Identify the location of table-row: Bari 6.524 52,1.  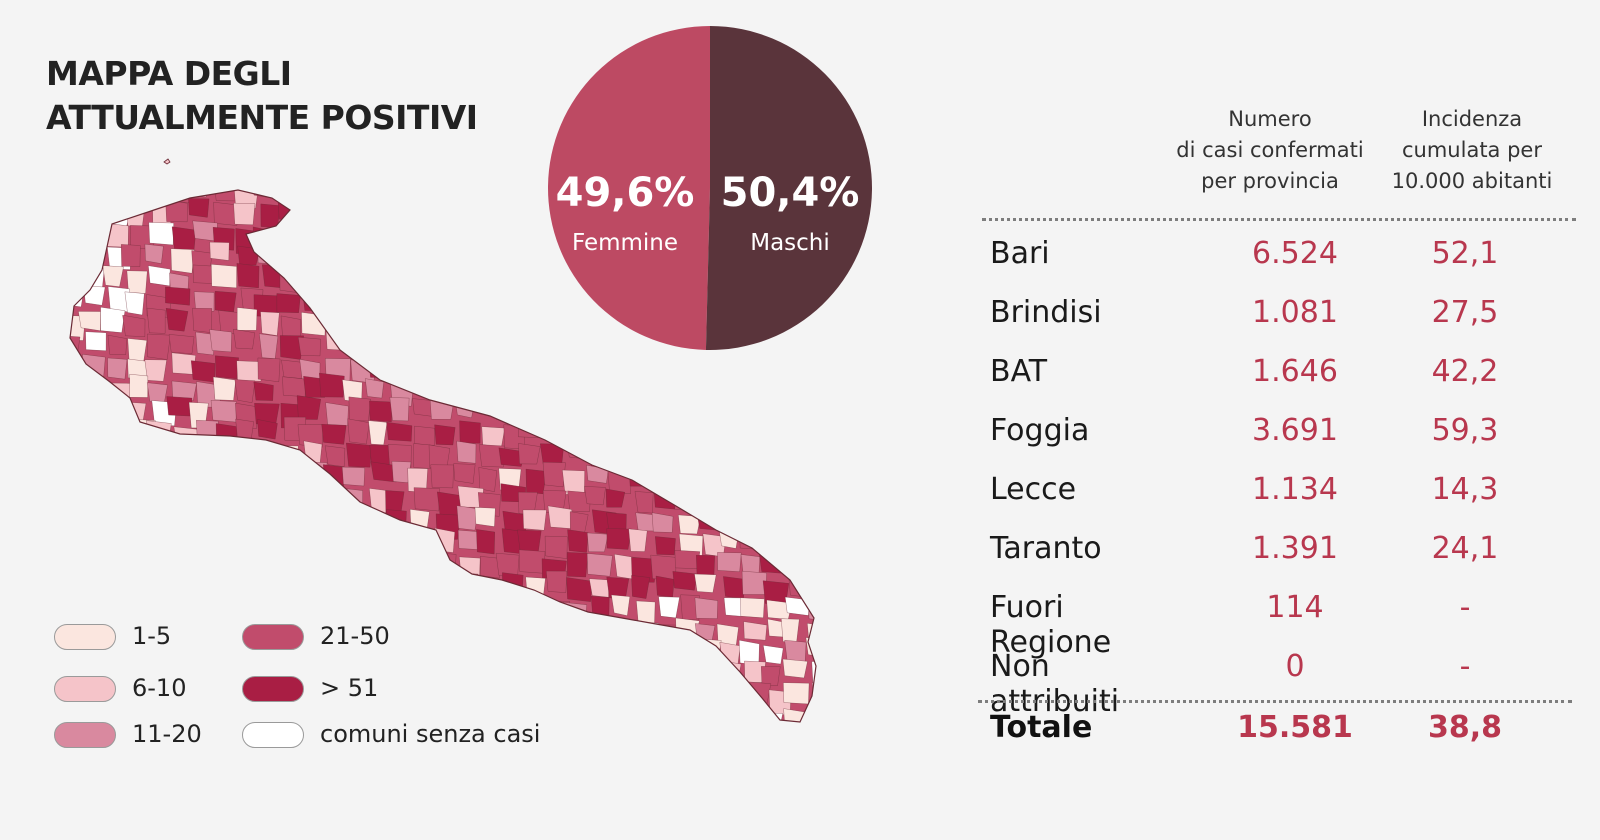
(749, 261).